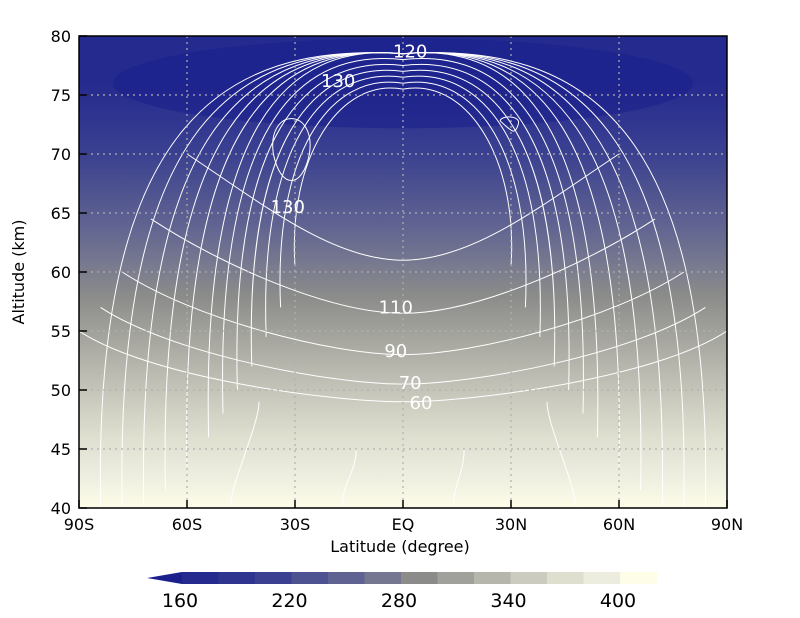 This screenshot has height=618, width=800. I want to click on contour-label: 70, so click(410, 383).